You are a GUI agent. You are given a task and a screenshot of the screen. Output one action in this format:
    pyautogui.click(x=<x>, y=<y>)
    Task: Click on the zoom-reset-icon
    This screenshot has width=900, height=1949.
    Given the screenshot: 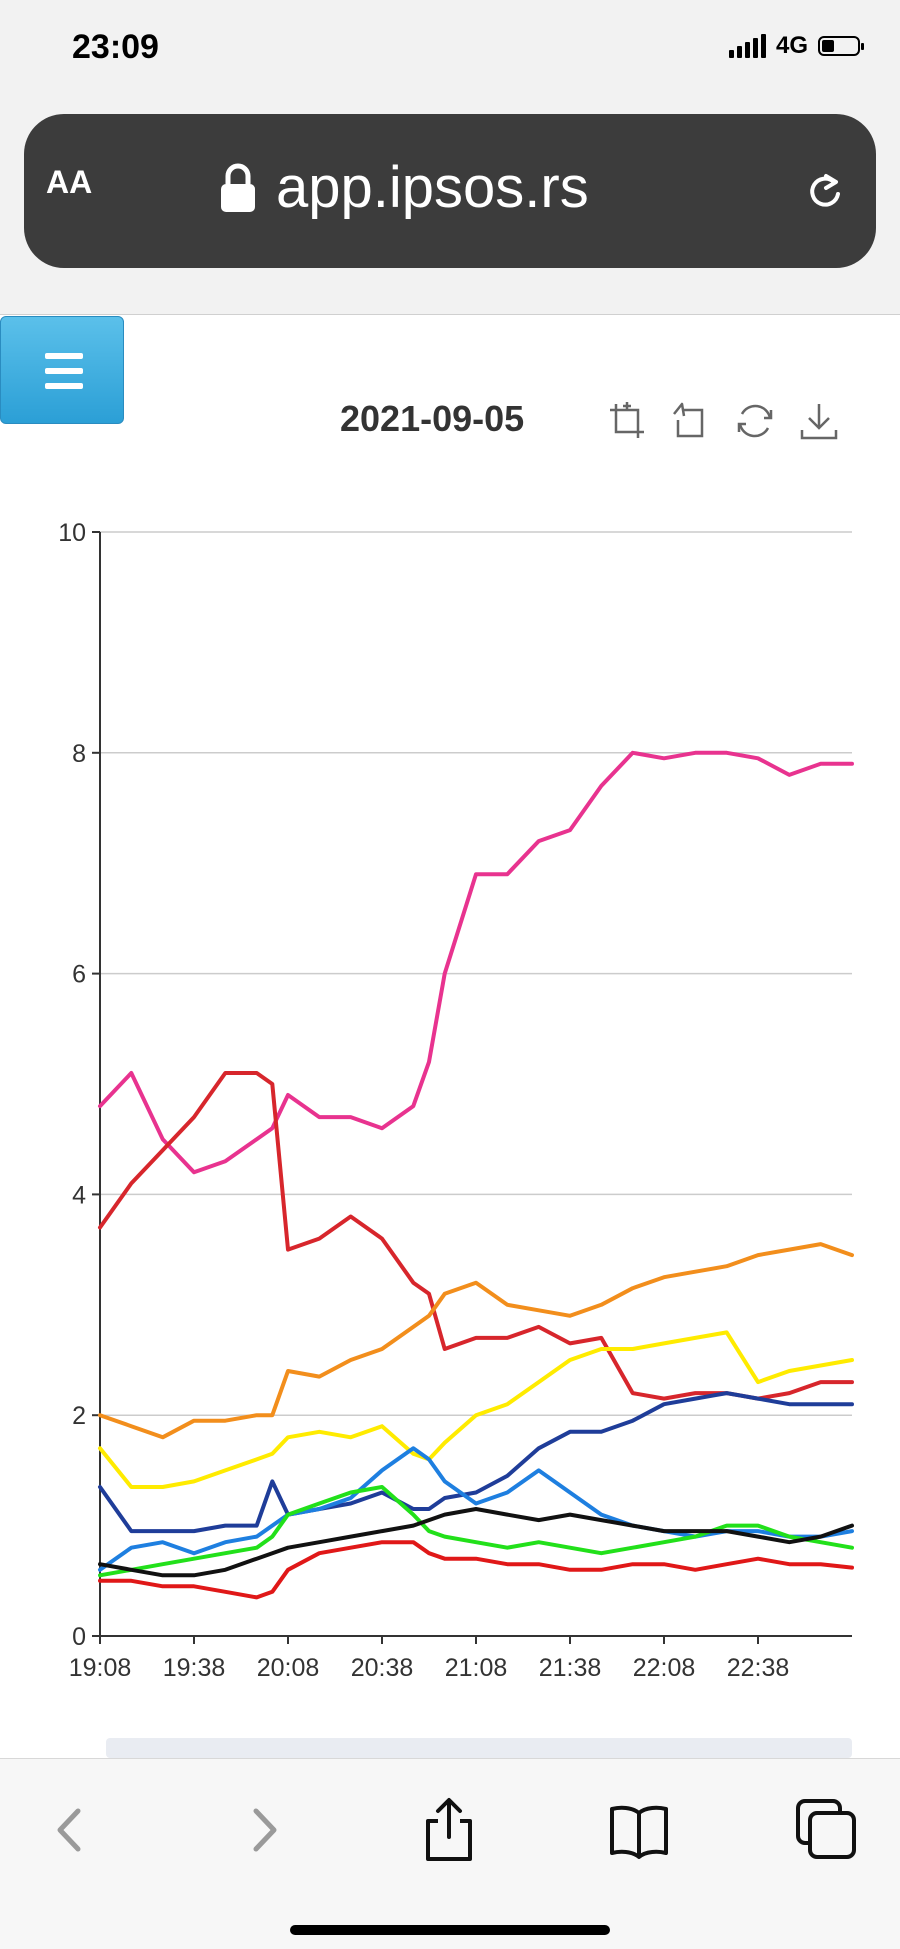 What is the action you would take?
    pyautogui.click(x=691, y=421)
    